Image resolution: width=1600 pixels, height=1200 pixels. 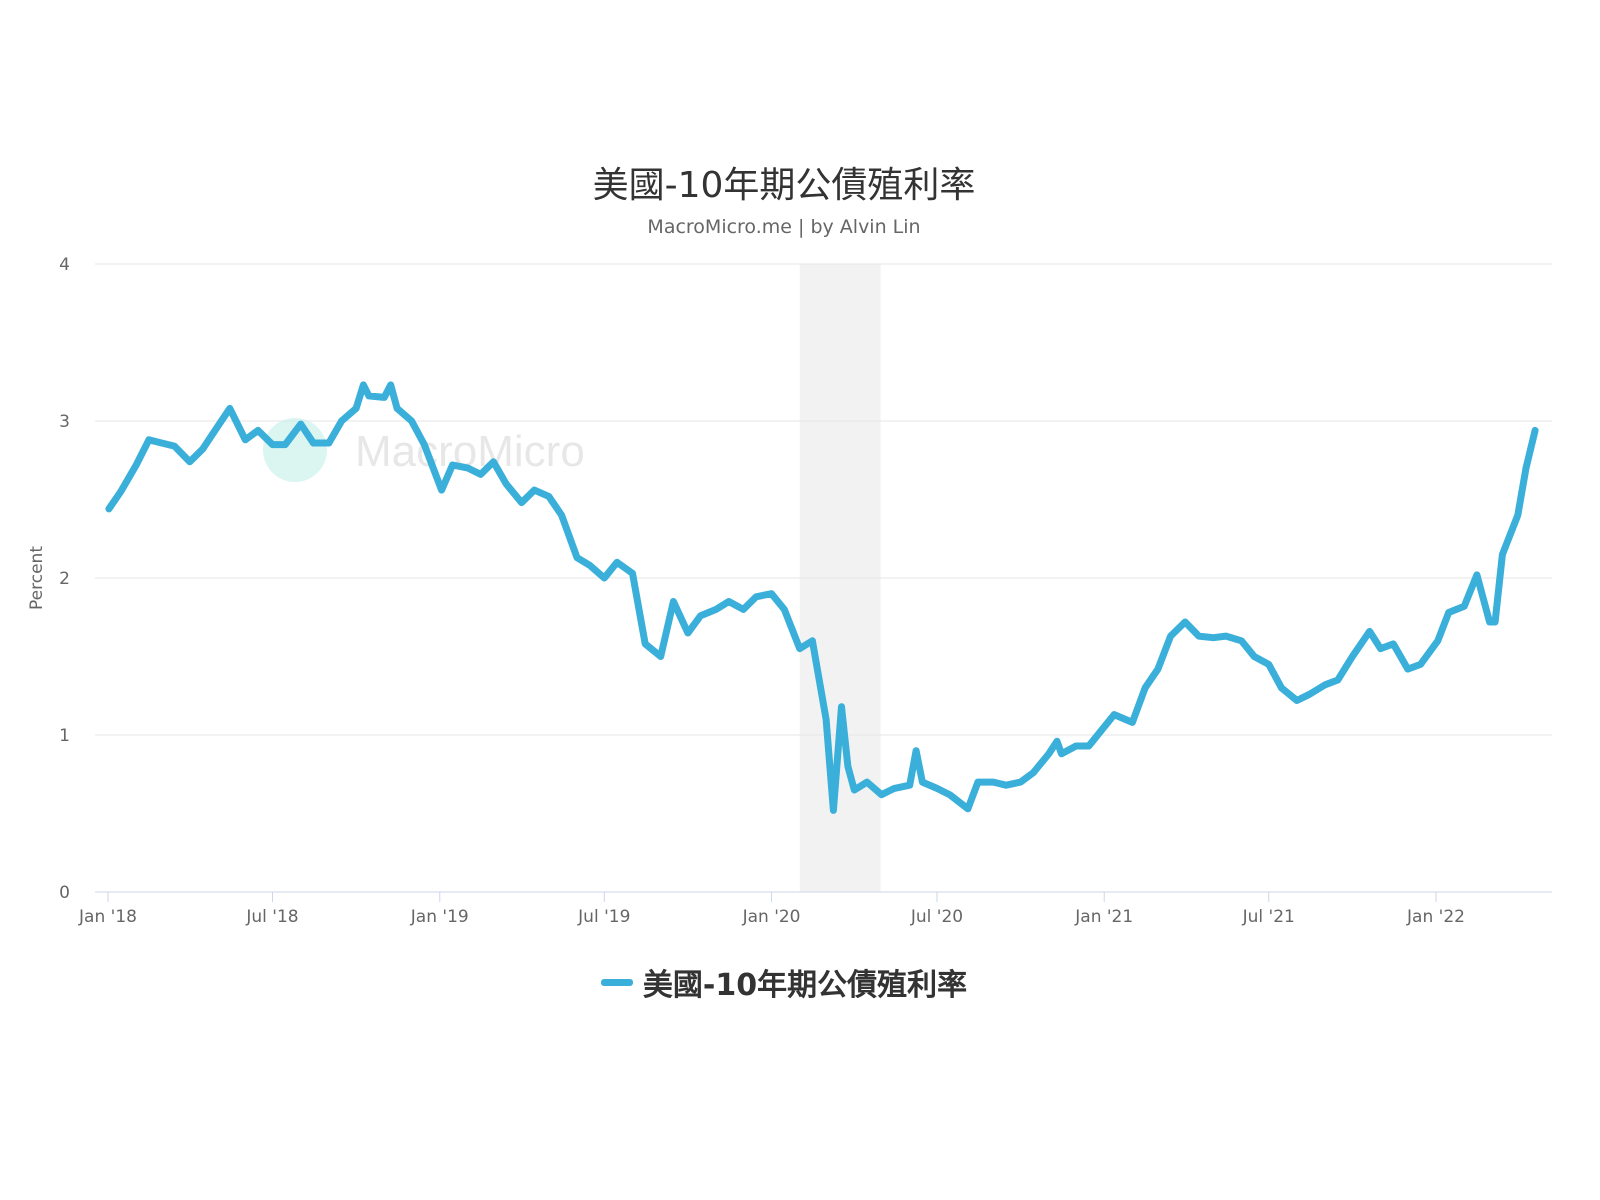 I want to click on legend-label: 美國-10年期公債殖利率, so click(x=805, y=985).